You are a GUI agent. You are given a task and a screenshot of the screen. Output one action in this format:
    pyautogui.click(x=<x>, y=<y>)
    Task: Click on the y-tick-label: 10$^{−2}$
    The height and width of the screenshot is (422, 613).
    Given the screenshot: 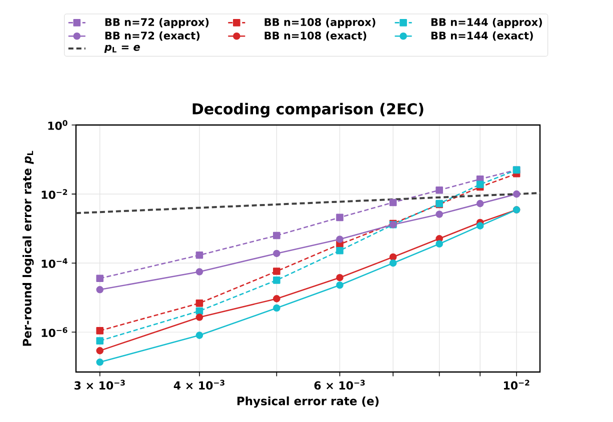 What is the action you would take?
    pyautogui.click(x=55, y=194)
    